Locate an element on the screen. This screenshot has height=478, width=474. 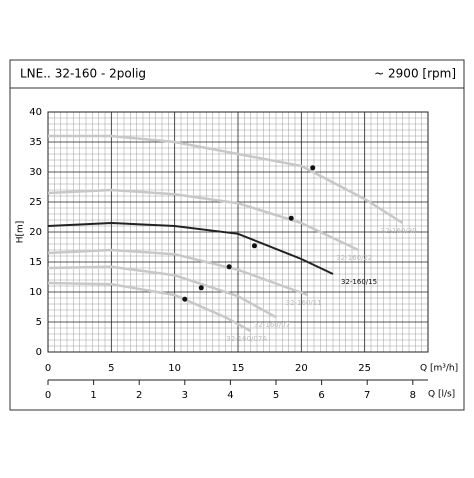
chart-subtitle: ~ 2900 [rpm] is located at coordinates (415, 74).